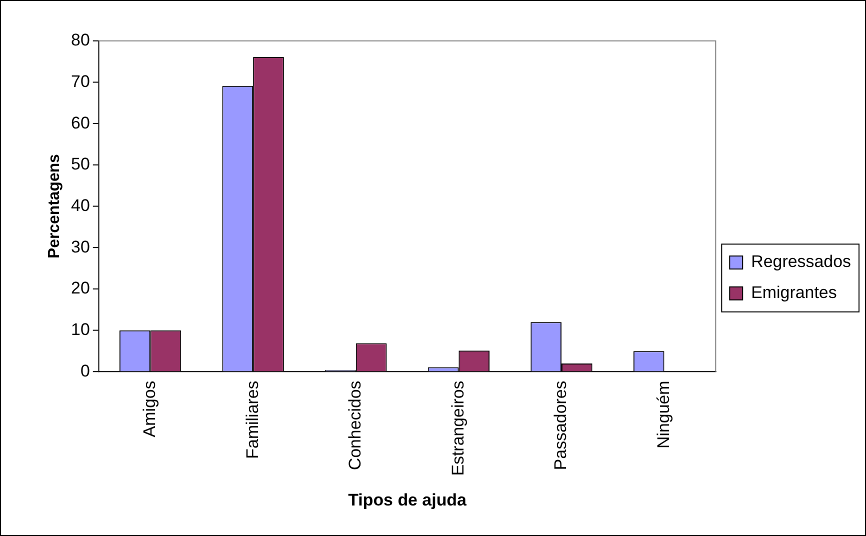 This screenshot has height=536, width=866. I want to click on x-axis-title: Tipos de ajuda, so click(408, 500).